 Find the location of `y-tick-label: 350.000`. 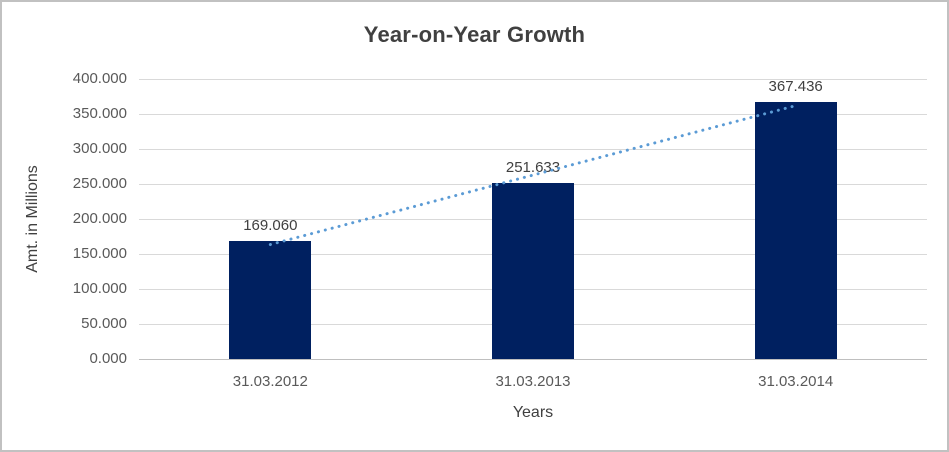

y-tick-label: 350.000 is located at coordinates (99, 113).